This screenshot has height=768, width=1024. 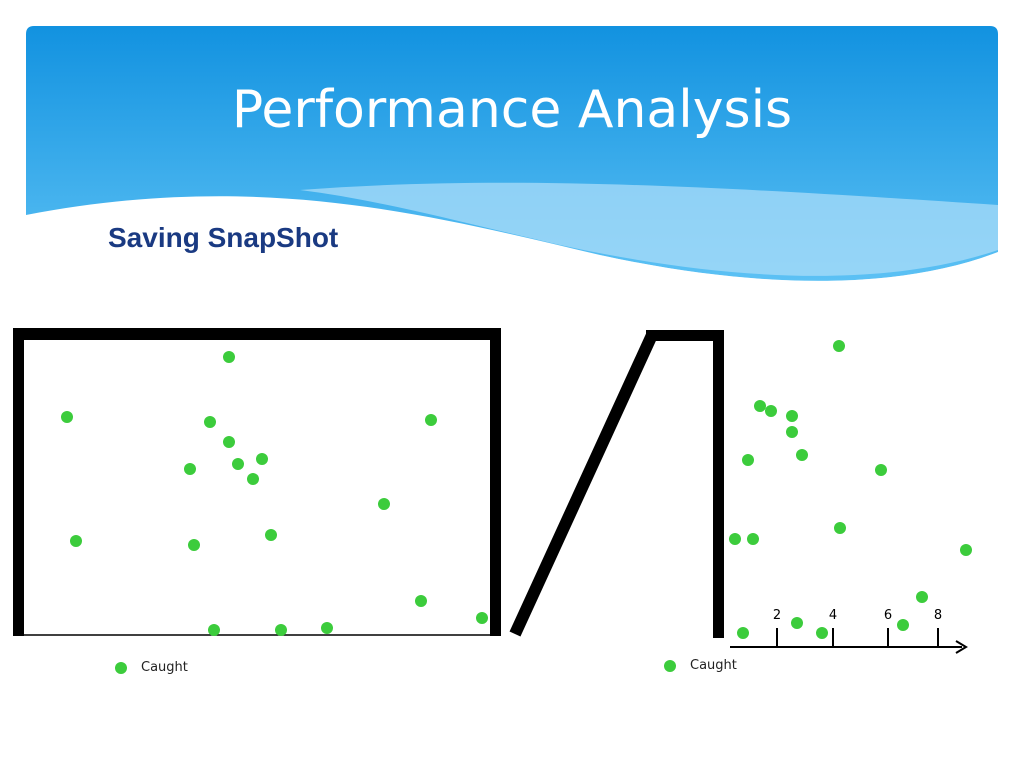 What do you see at coordinates (164, 667) in the screenshot?
I see `legend-front-label: Caught` at bounding box center [164, 667].